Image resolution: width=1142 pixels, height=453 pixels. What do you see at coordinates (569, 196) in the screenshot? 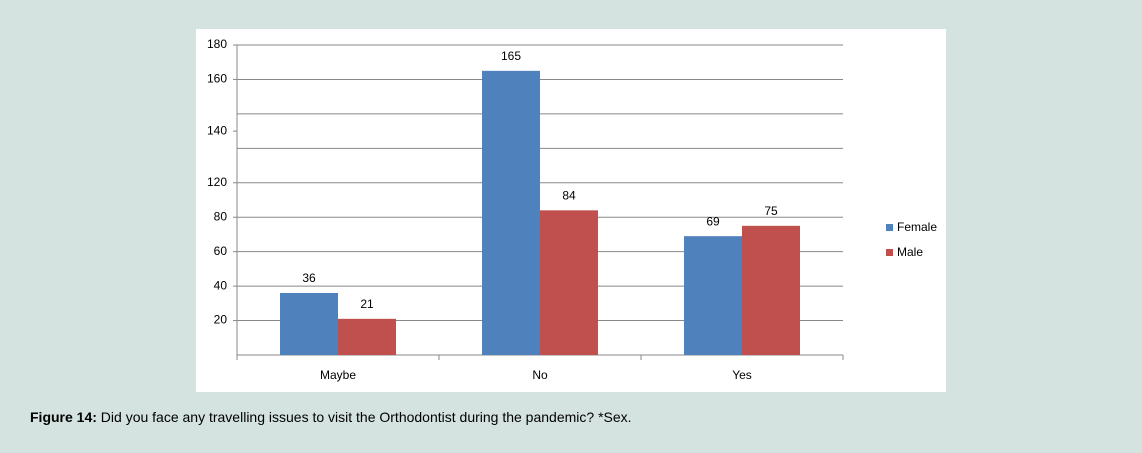
I see `value-label: 84` at bounding box center [569, 196].